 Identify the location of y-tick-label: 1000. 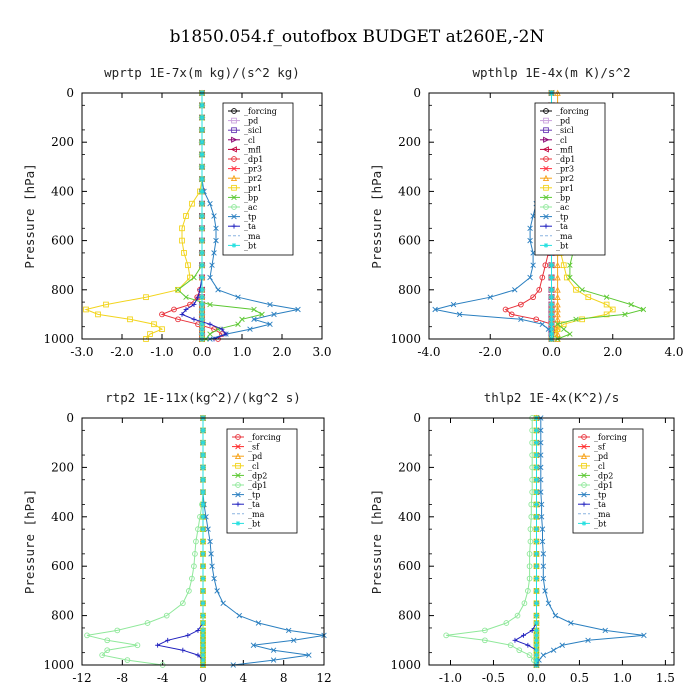
(405, 339).